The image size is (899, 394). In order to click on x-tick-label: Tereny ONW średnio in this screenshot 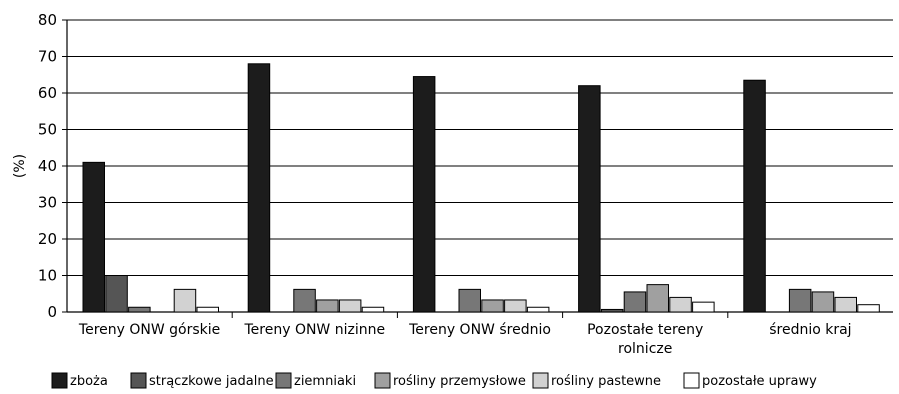, I will do `click(479, 330)`.